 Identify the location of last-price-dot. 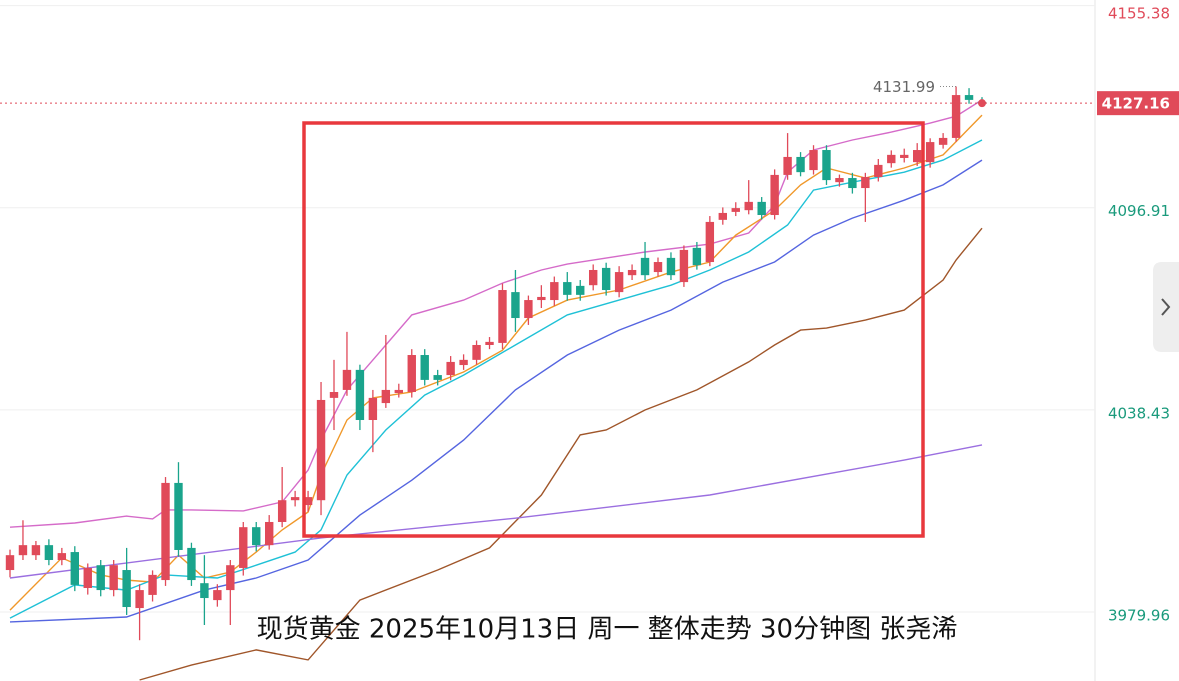
(982, 103).